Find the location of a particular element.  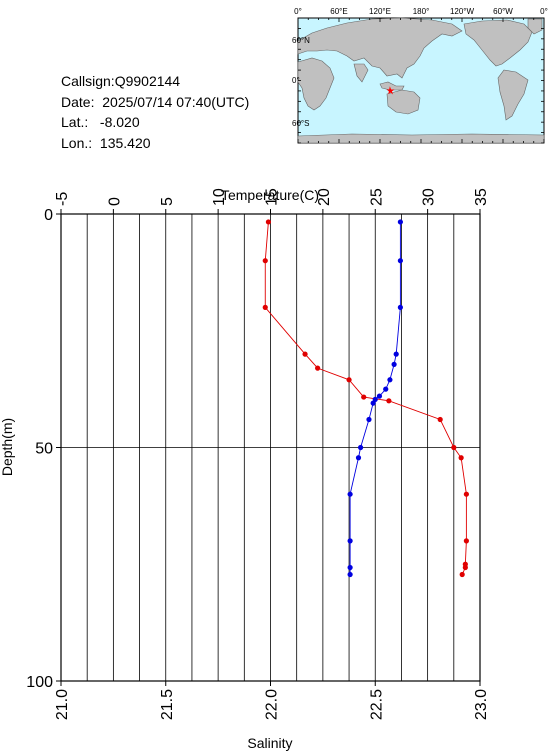

continents is located at coordinates (421, 80).